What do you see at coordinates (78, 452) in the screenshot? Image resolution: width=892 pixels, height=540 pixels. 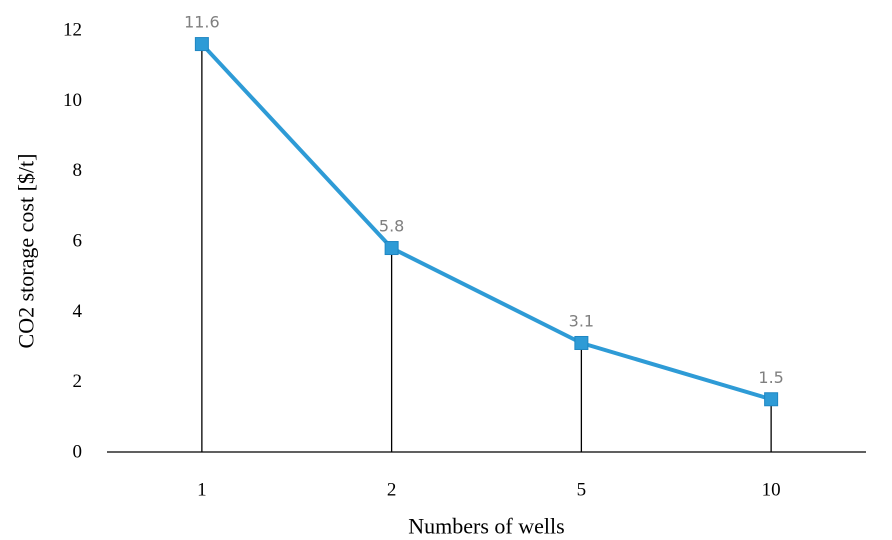 I see `y-tick-label: 0` at bounding box center [78, 452].